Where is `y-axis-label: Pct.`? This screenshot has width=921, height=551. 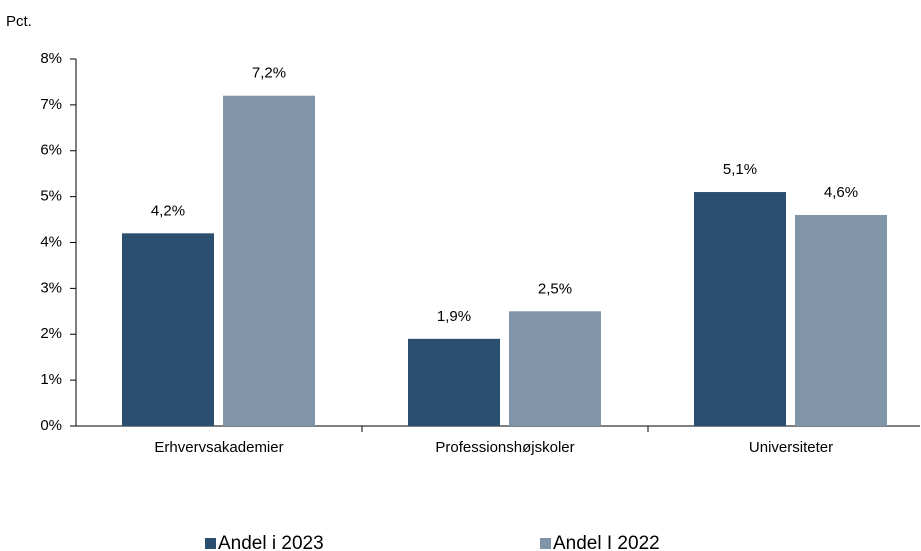
y-axis-label: Pct. is located at coordinates (19, 21).